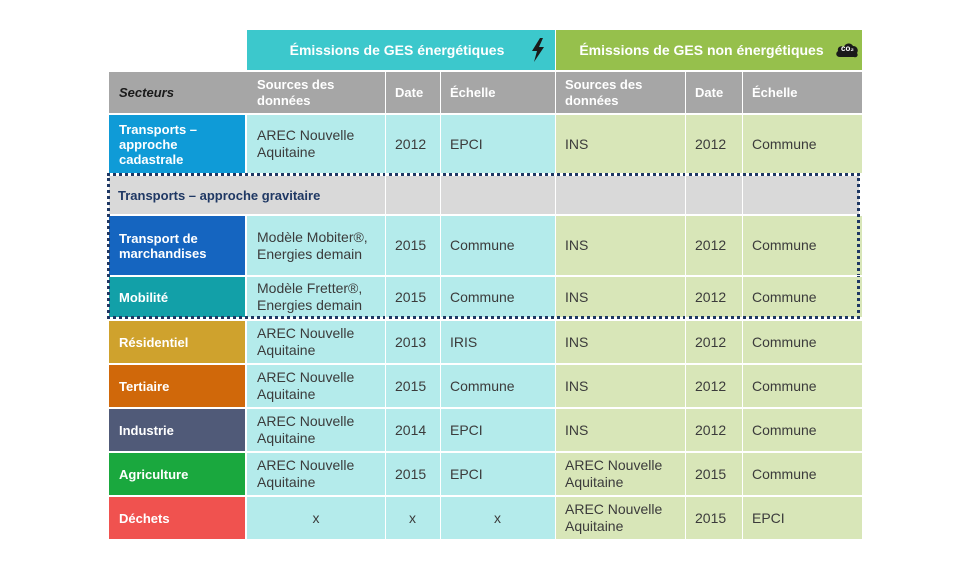 This screenshot has height=572, width=966. I want to click on e-date: x, so click(412, 517).